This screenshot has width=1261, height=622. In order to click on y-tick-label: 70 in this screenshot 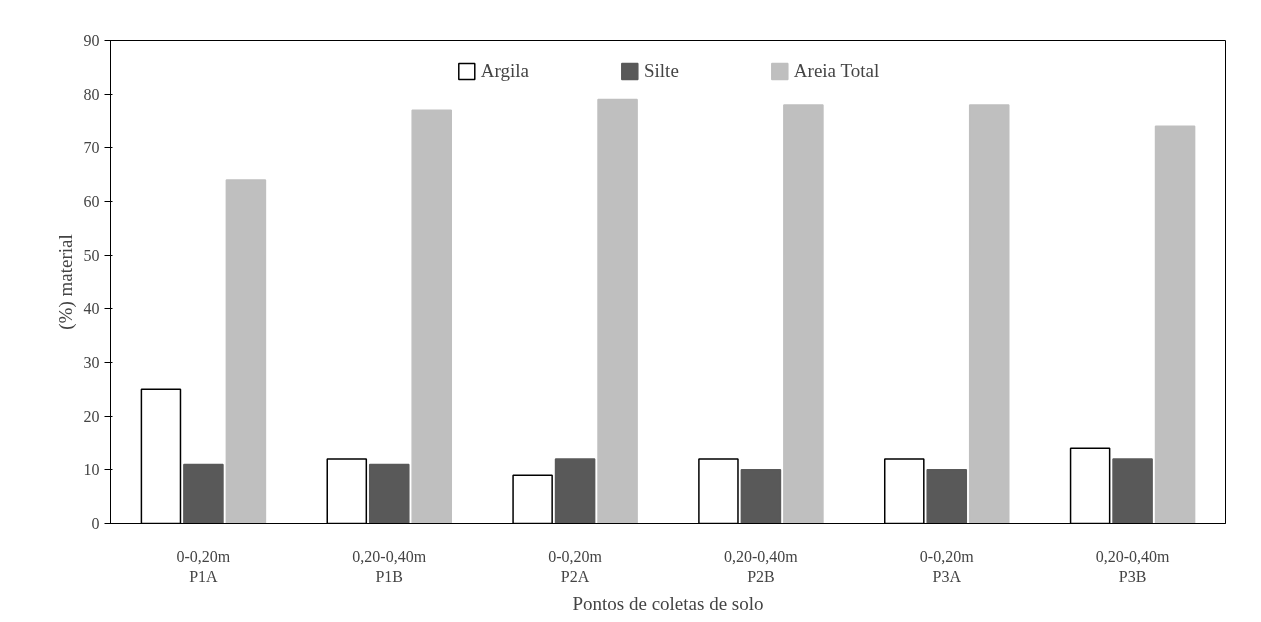, I will do `click(91, 148)`.